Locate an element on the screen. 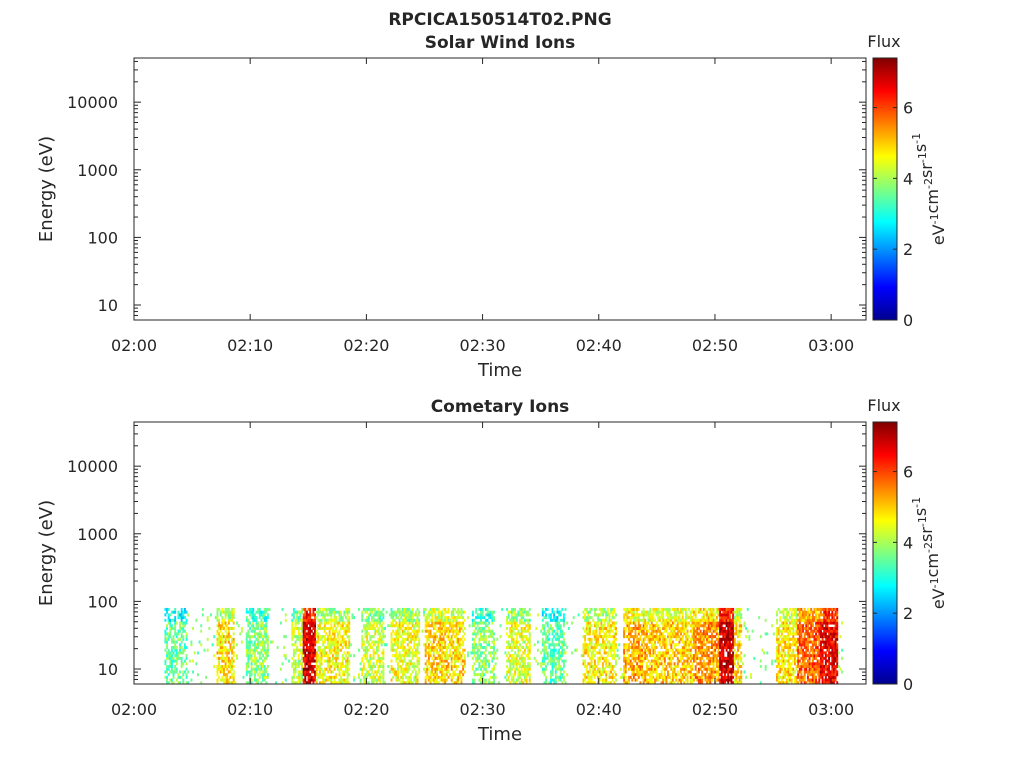 The width and height of the screenshot is (1024, 768). x-tick-label: 02:20 is located at coordinates (366, 345).